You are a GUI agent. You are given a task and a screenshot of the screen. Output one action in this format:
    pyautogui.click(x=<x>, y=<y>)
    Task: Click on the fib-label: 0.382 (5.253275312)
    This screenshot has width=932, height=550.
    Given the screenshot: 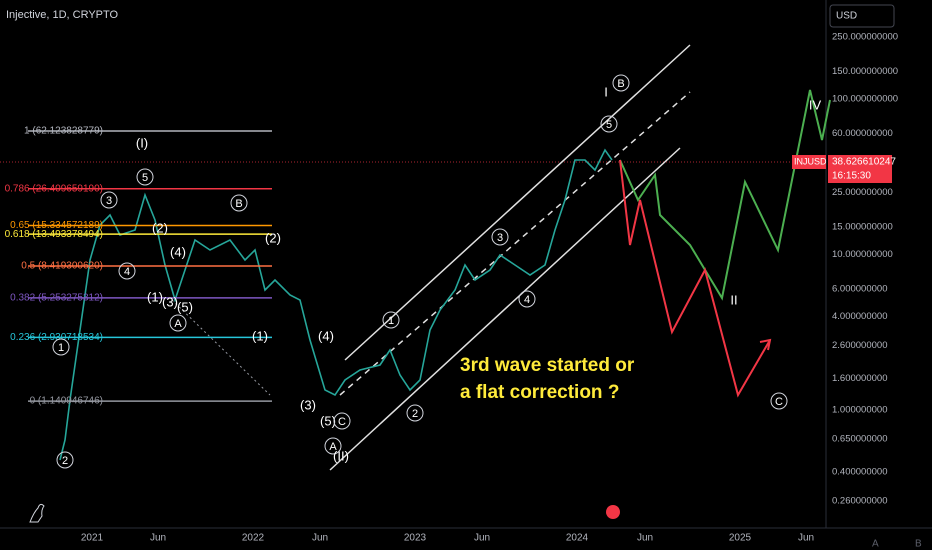 What is the action you would take?
    pyautogui.click(x=56, y=298)
    